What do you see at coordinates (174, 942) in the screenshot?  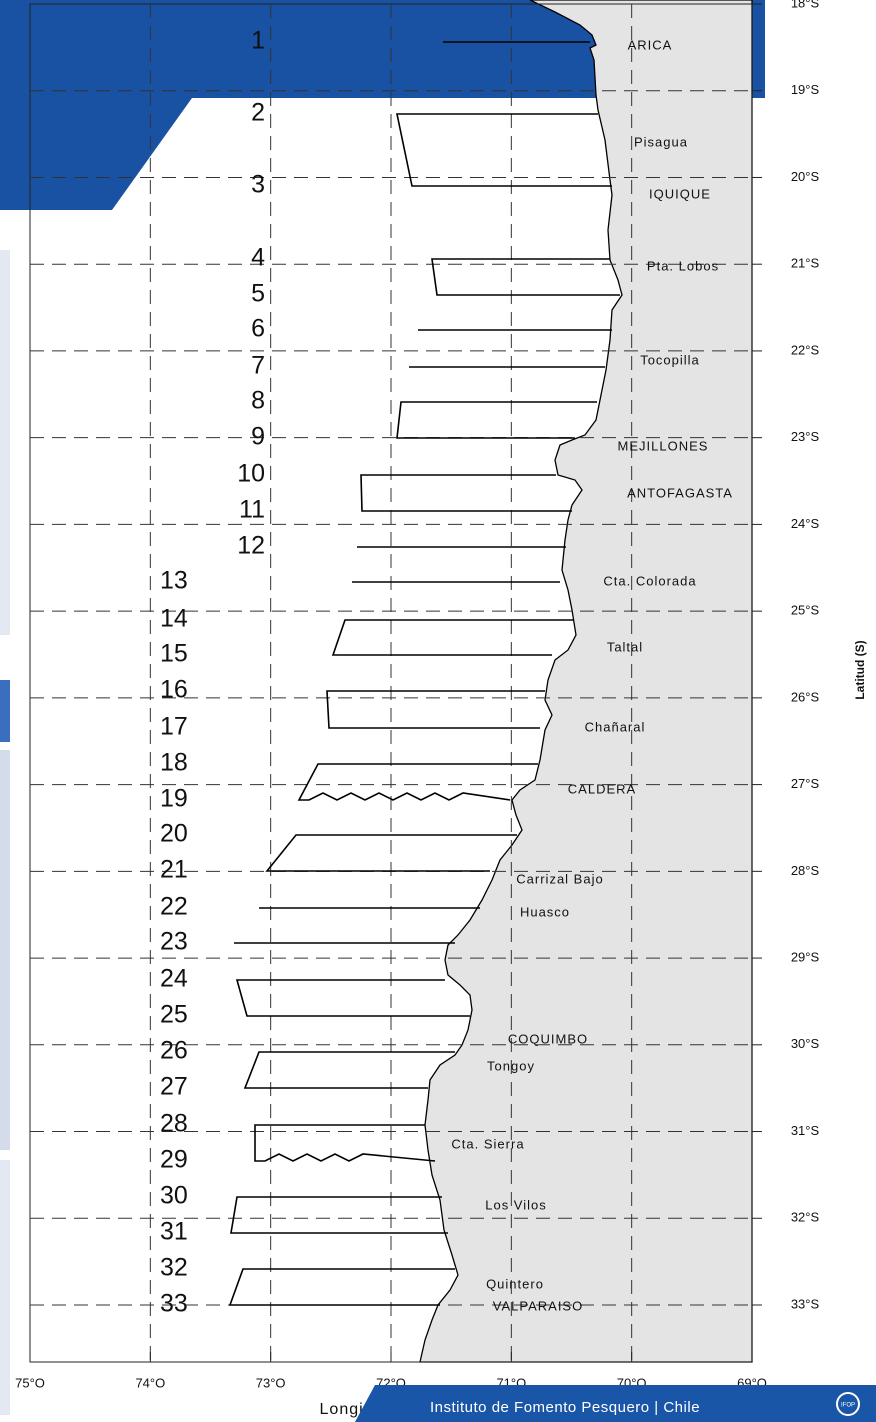 I see `transect-label: 23` at bounding box center [174, 942].